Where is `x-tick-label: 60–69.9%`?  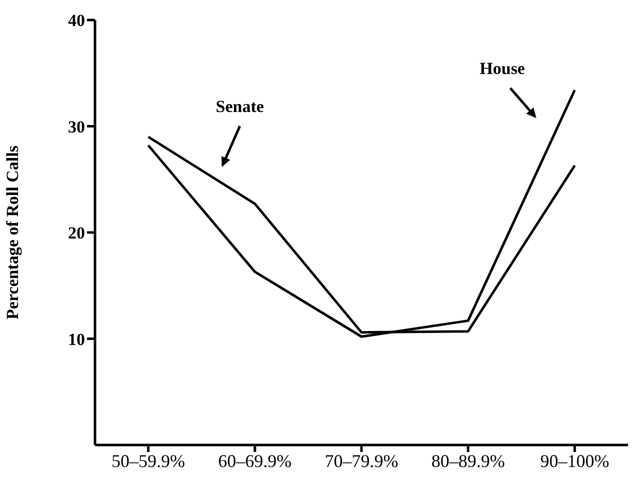
x-tick-label: 60–69.9% is located at coordinates (255, 460).